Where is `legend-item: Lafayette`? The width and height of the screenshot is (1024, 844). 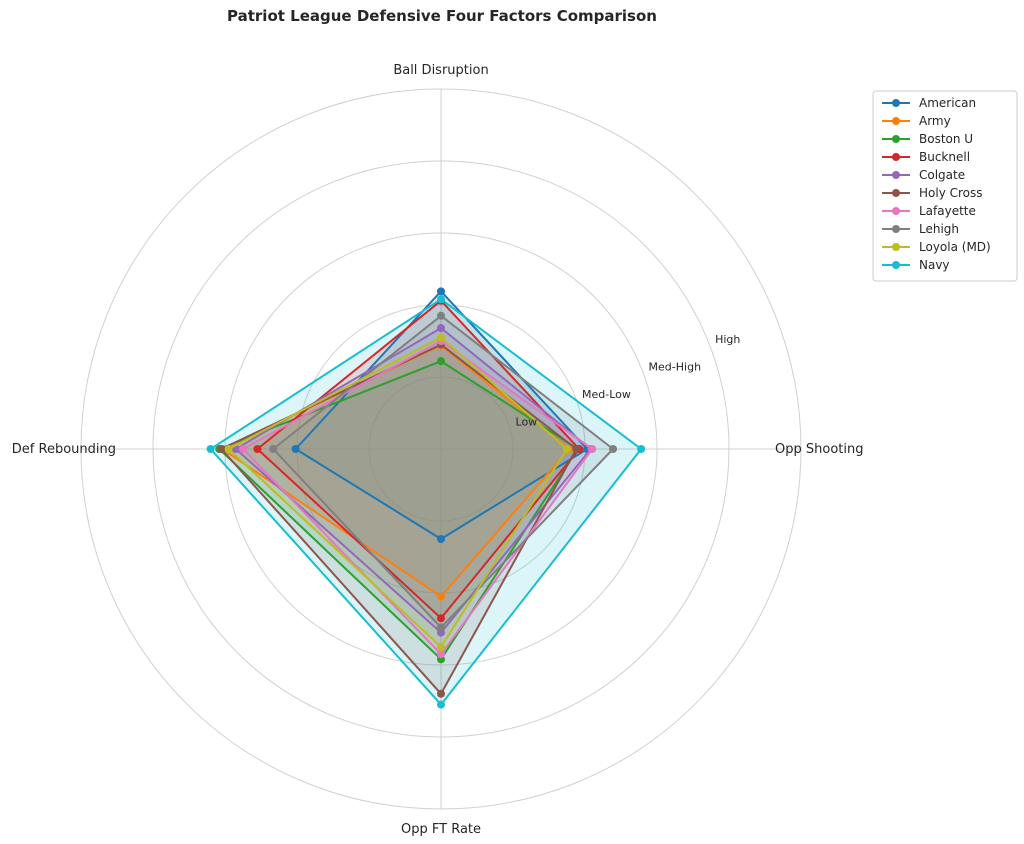 legend-item: Lafayette is located at coordinates (929, 211).